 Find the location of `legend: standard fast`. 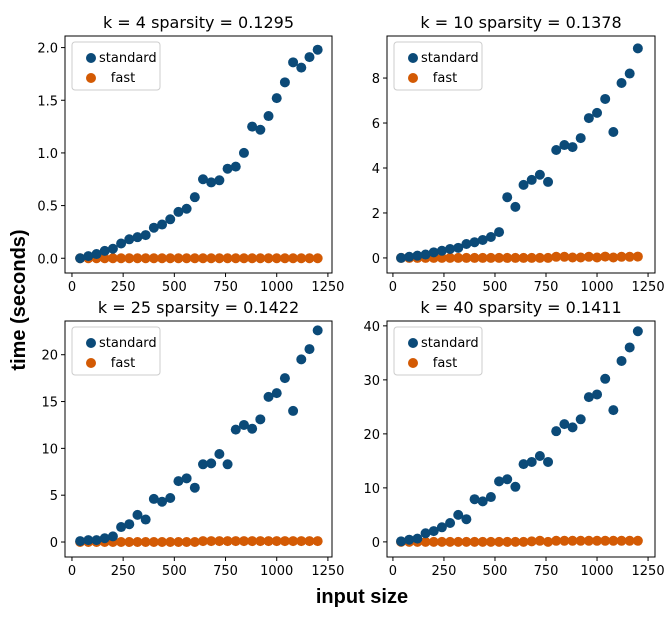

legend: standard fast is located at coordinates (116, 66).